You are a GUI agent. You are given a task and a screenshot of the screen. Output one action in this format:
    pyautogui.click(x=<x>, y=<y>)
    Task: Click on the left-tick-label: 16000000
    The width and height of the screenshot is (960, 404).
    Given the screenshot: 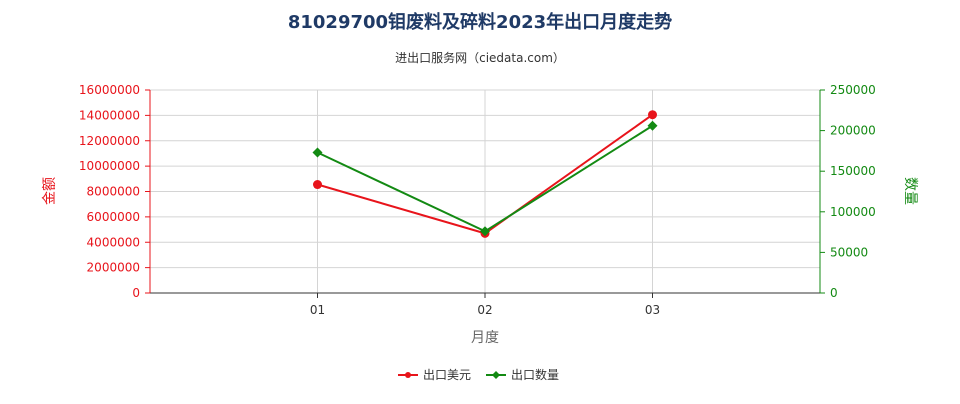 What is the action you would take?
    pyautogui.click(x=109, y=90)
    